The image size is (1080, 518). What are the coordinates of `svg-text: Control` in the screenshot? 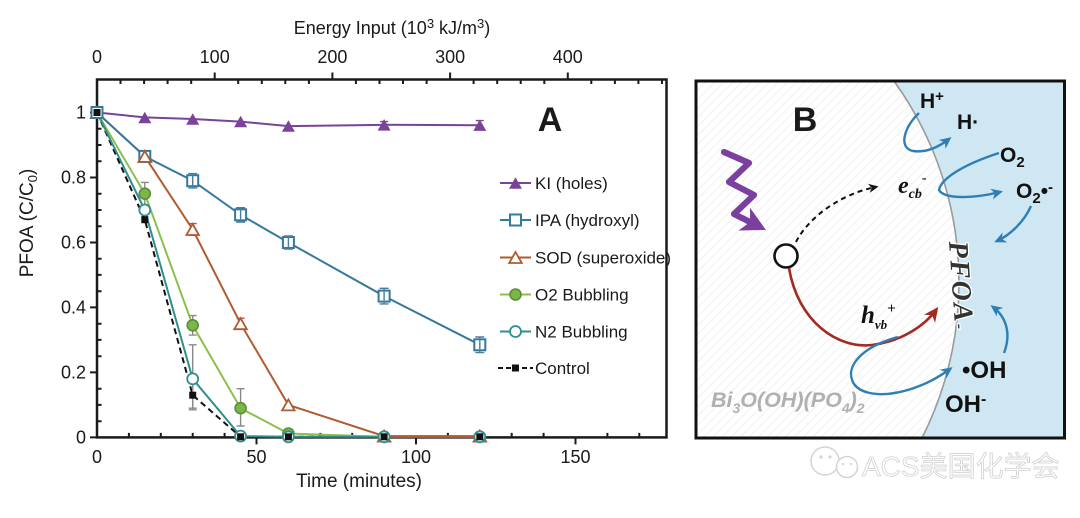 It's located at (562, 368).